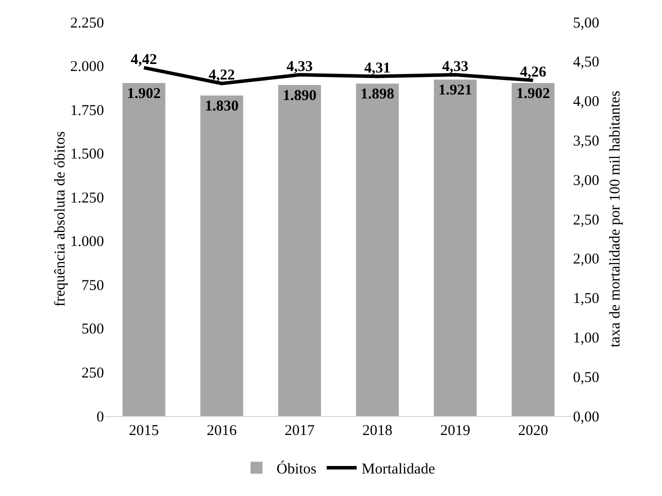  Describe the element at coordinates (93, 286) in the screenshot. I see `y-tick-label: 750` at that location.